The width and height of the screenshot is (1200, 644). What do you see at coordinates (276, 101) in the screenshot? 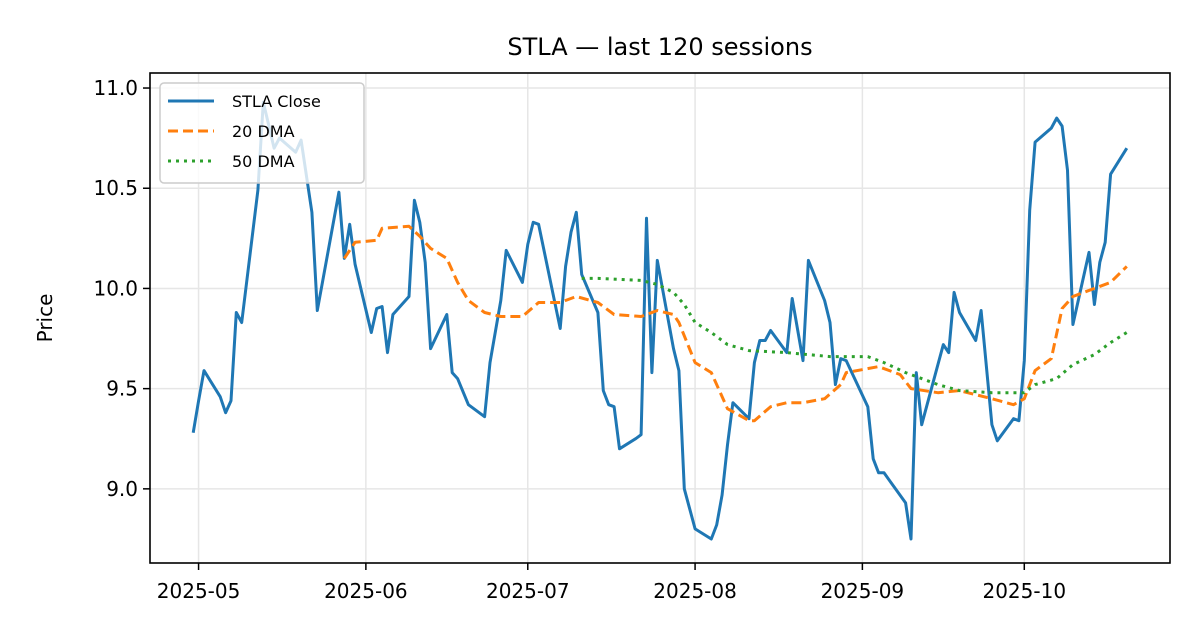
I see `legend-label: STLA Close` at bounding box center [276, 101].